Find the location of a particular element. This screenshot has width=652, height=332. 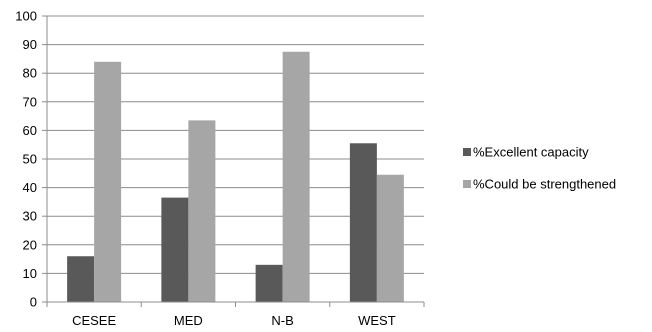

x-tick-label: WEST is located at coordinates (377, 320).